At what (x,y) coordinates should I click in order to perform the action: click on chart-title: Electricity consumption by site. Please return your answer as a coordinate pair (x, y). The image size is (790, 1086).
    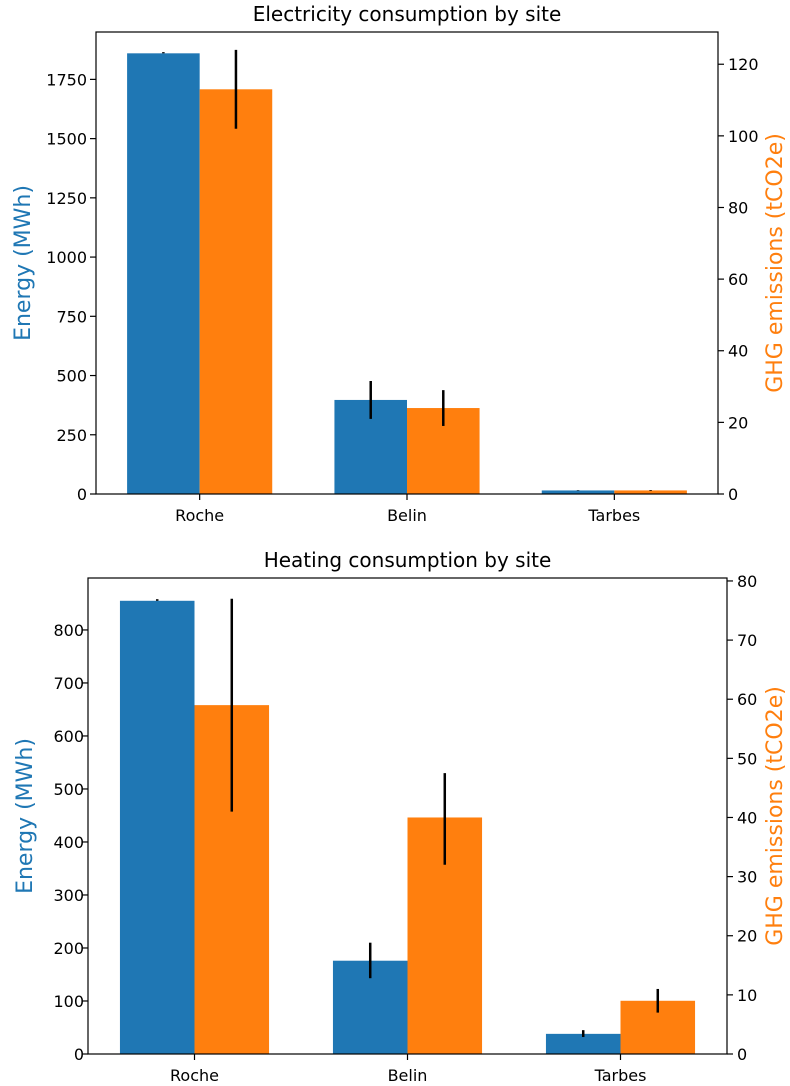
    Looking at the image, I should click on (407, 14).